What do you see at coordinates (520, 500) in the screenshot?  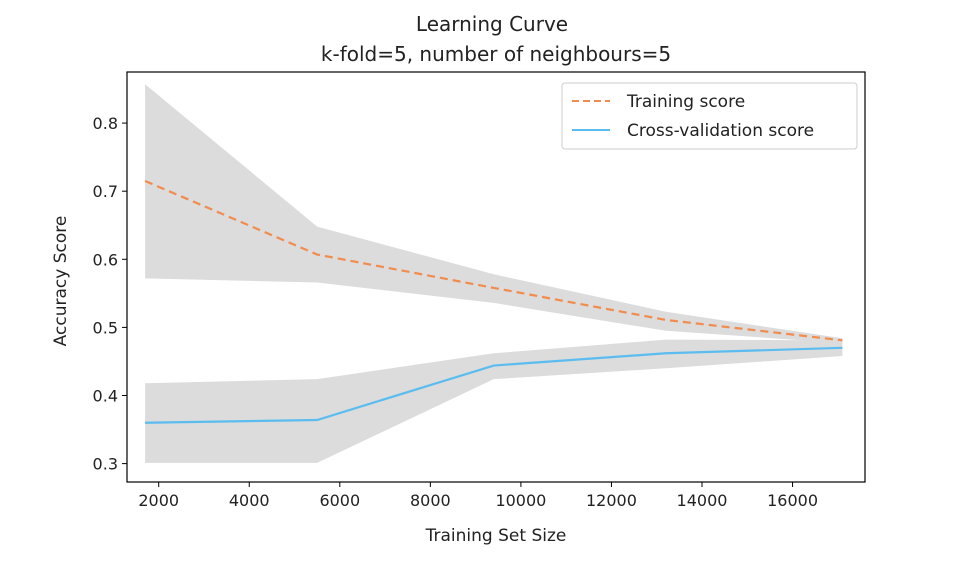 I see `x-tick-label: 10000` at bounding box center [520, 500].